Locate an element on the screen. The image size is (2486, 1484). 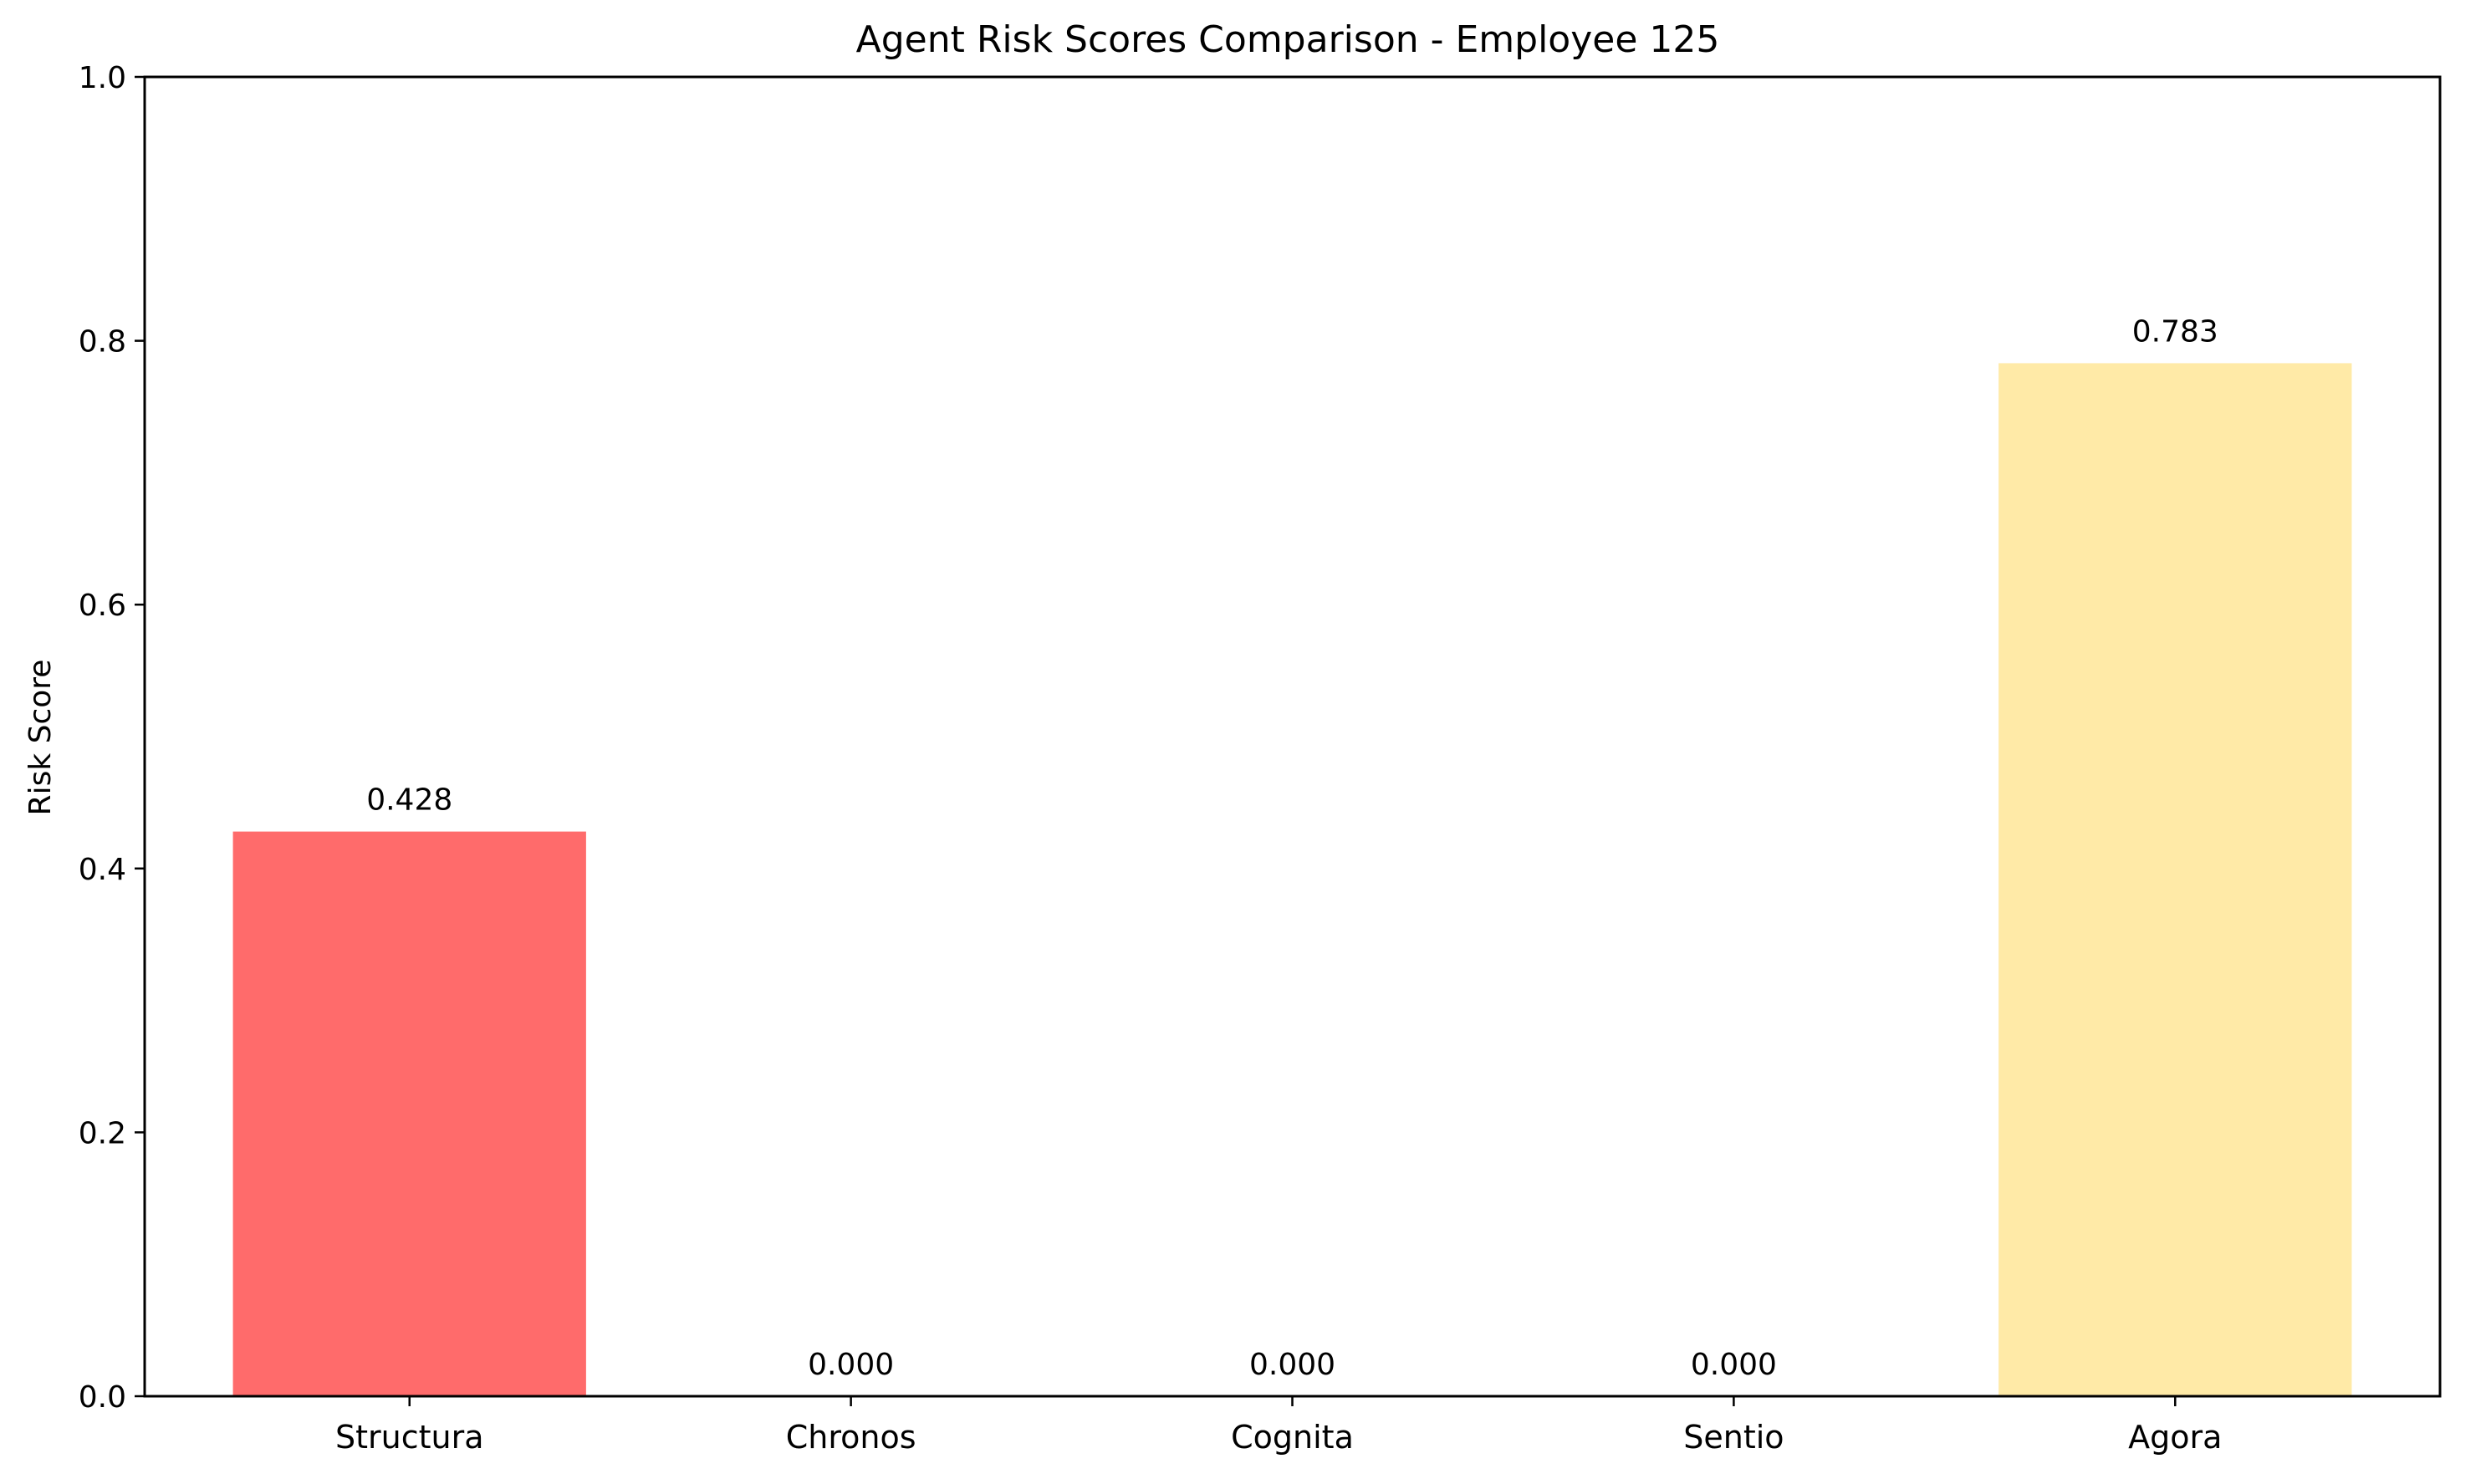
y-axis-ticks: 0.0 0.2 0.4 0.6 0.8 1.0 is located at coordinates (112, 738).